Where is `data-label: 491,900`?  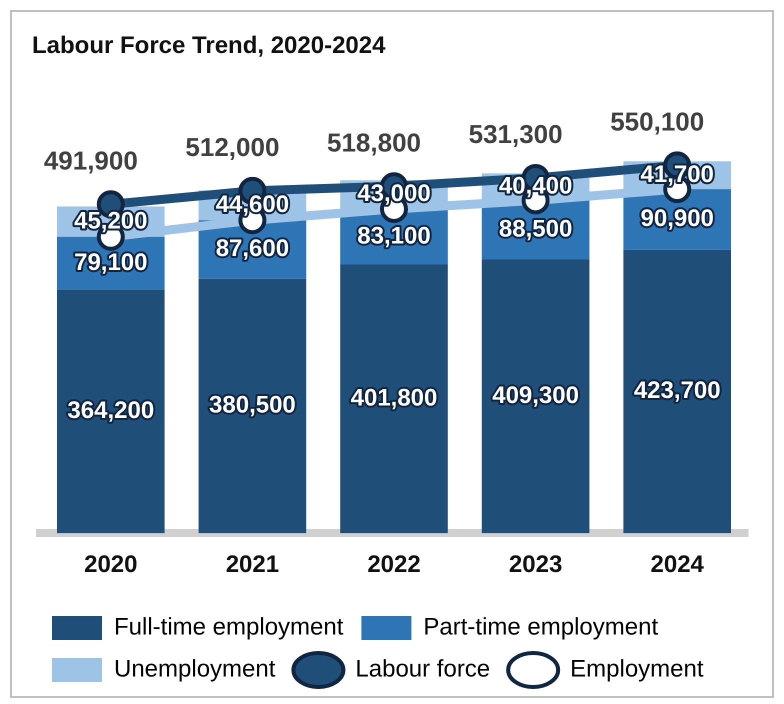 data-label: 491,900 is located at coordinates (91, 160).